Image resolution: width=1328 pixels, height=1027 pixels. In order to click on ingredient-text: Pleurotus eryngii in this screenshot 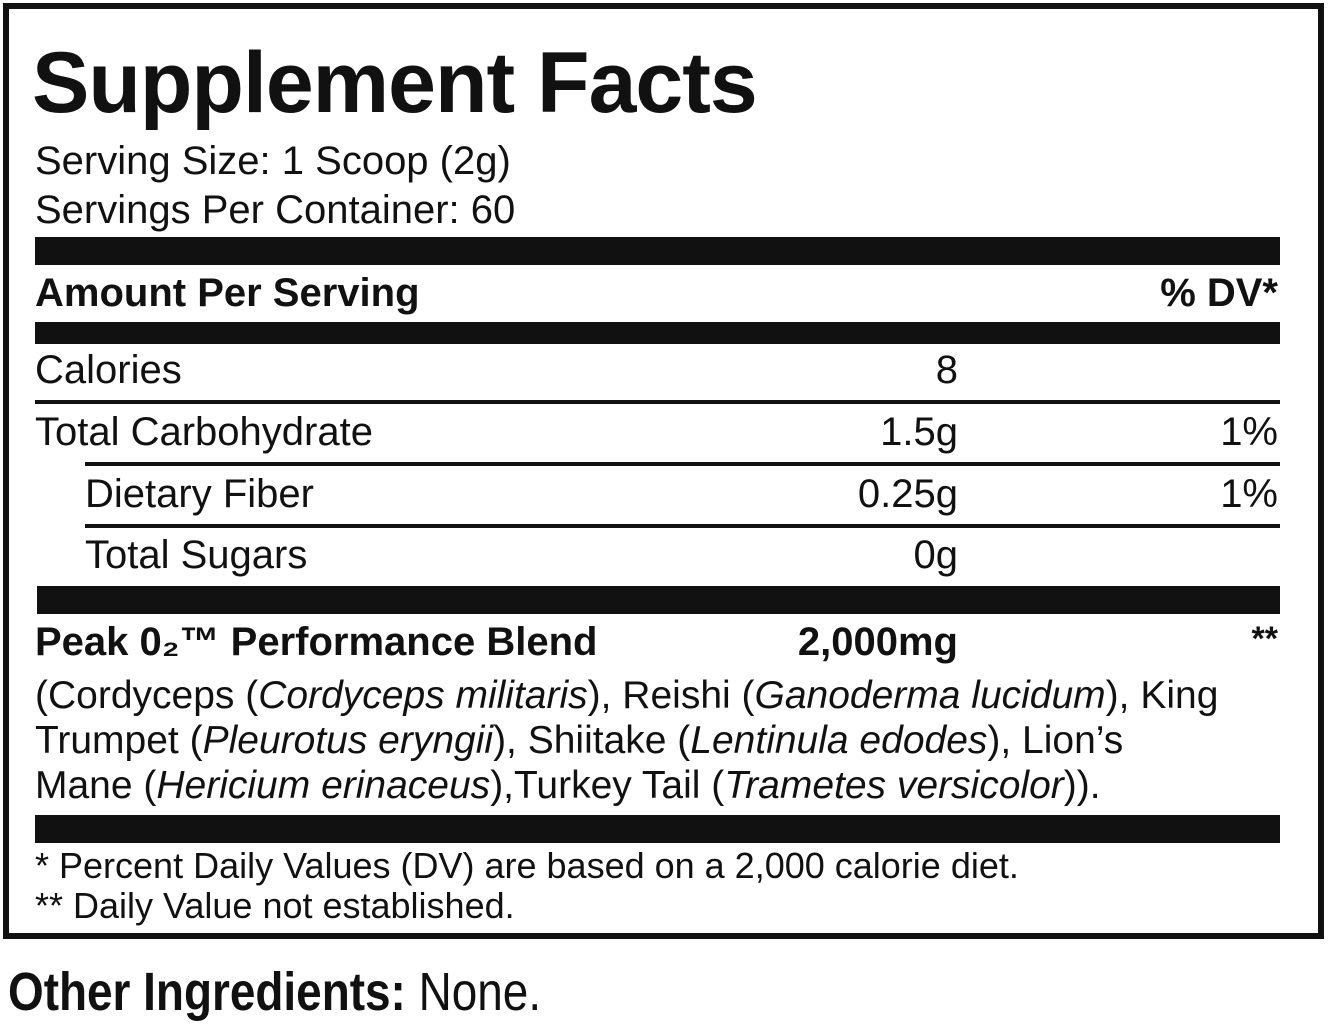, I will do `click(348, 740)`.